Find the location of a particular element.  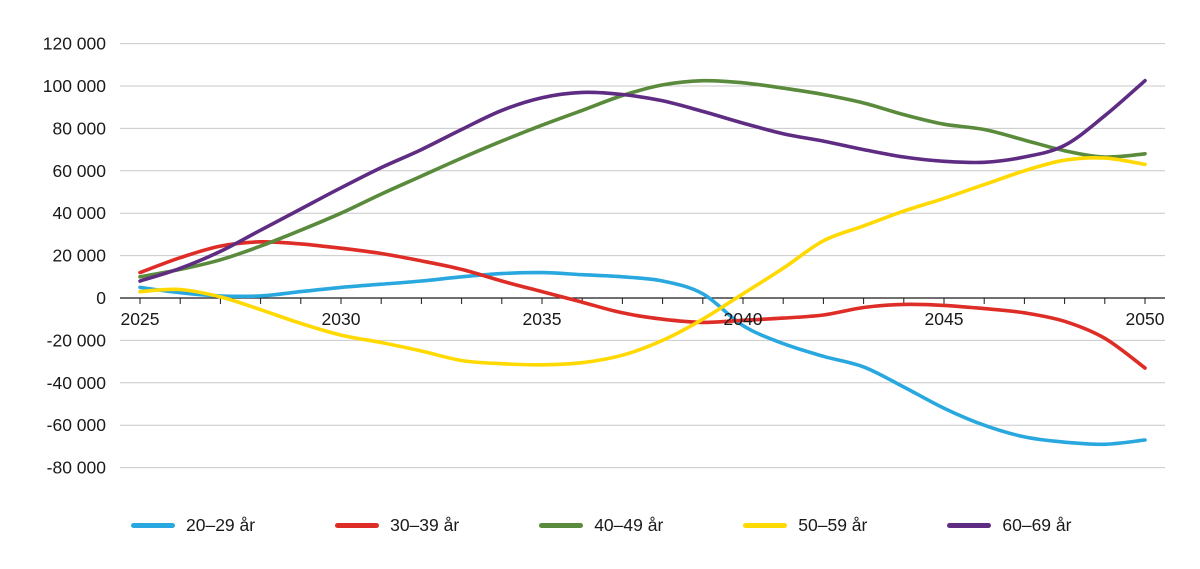

svg-text: 2045 is located at coordinates (944, 319).